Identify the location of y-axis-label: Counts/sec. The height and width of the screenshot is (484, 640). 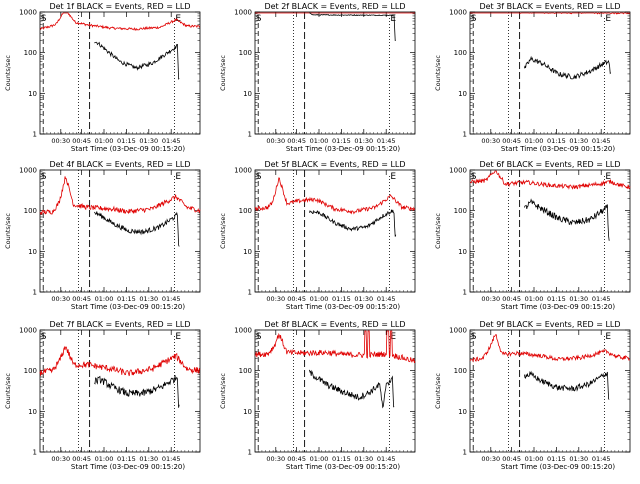
(8, 231).